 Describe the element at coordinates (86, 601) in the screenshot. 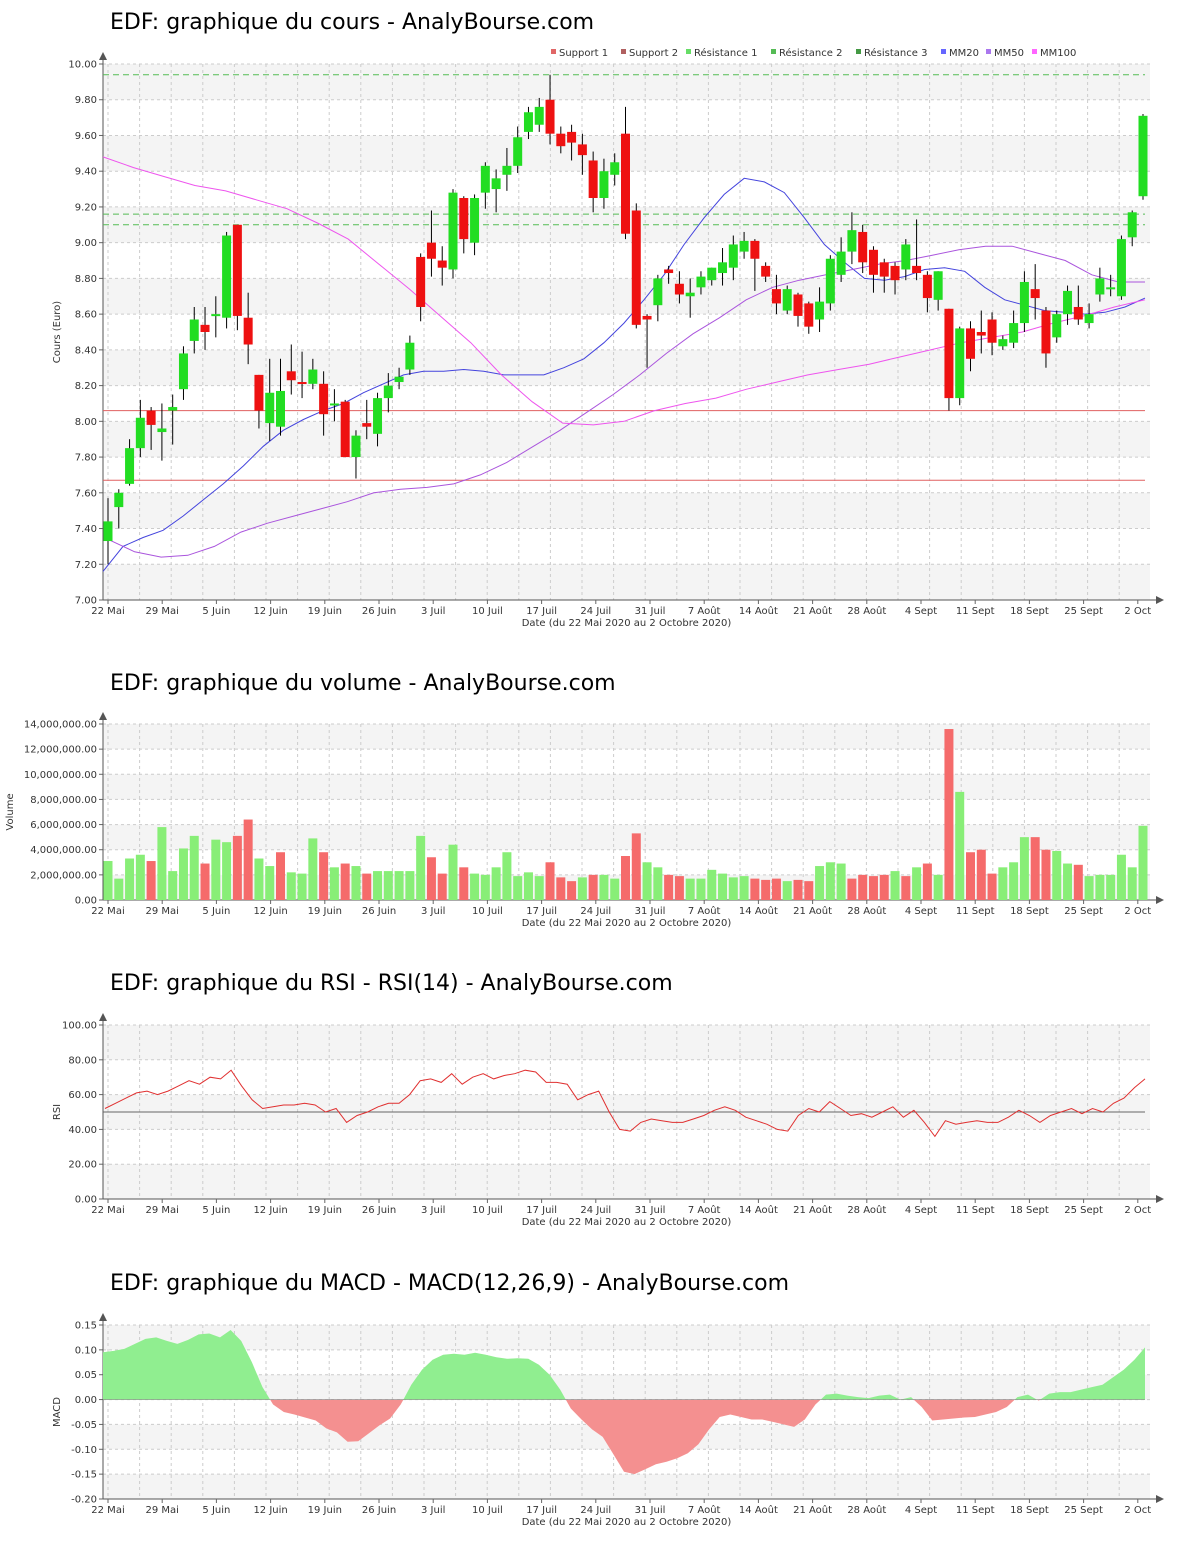

I see `price-ytick-label: 7.00` at that location.